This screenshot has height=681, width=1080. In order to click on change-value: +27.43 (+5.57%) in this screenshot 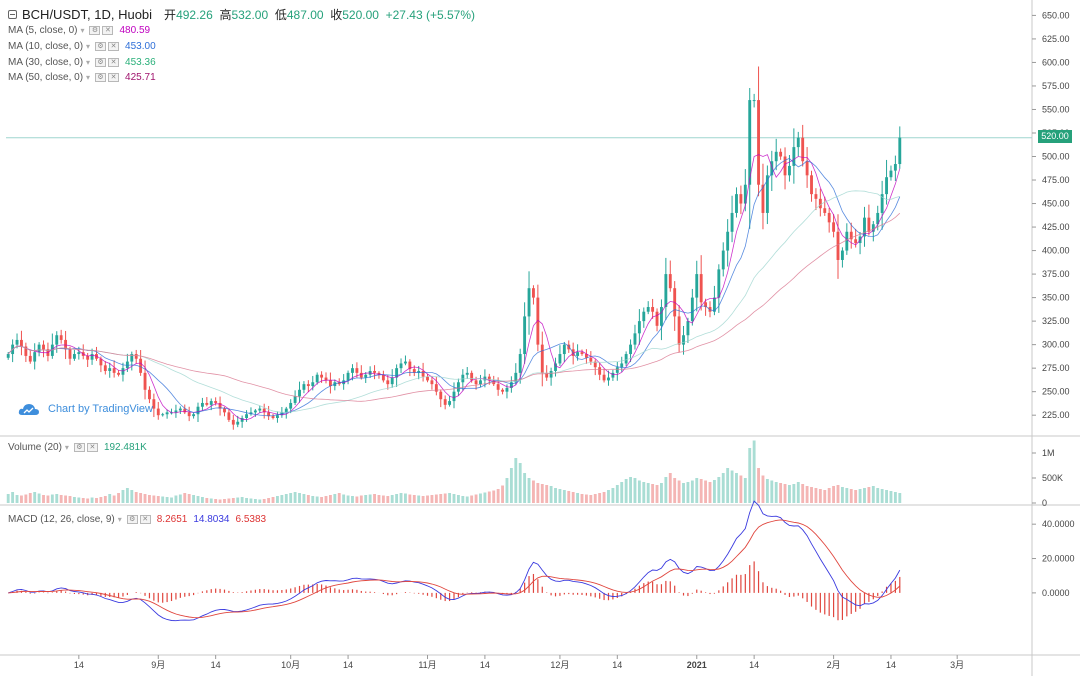, I will do `click(430, 15)`.